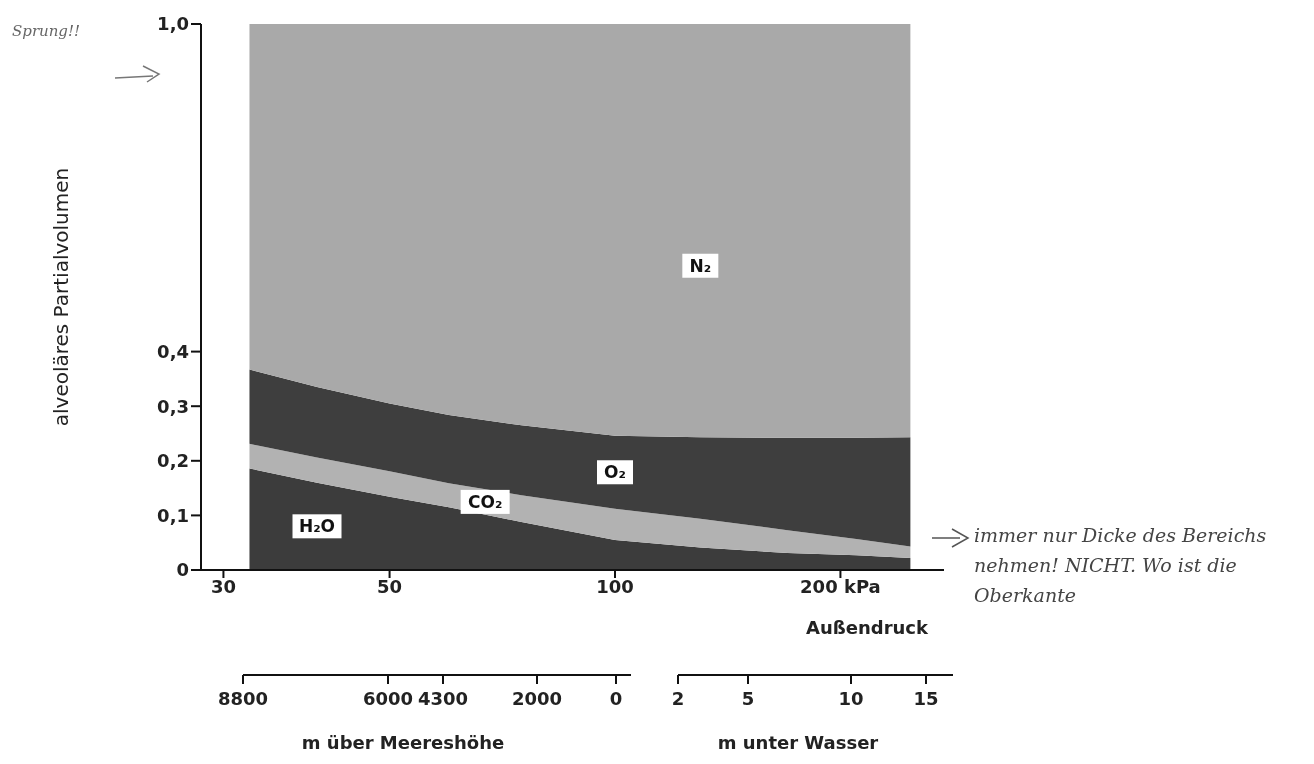  Describe the element at coordinates (173, 461) in the screenshot. I see `y-tick-label: 0,2` at that location.